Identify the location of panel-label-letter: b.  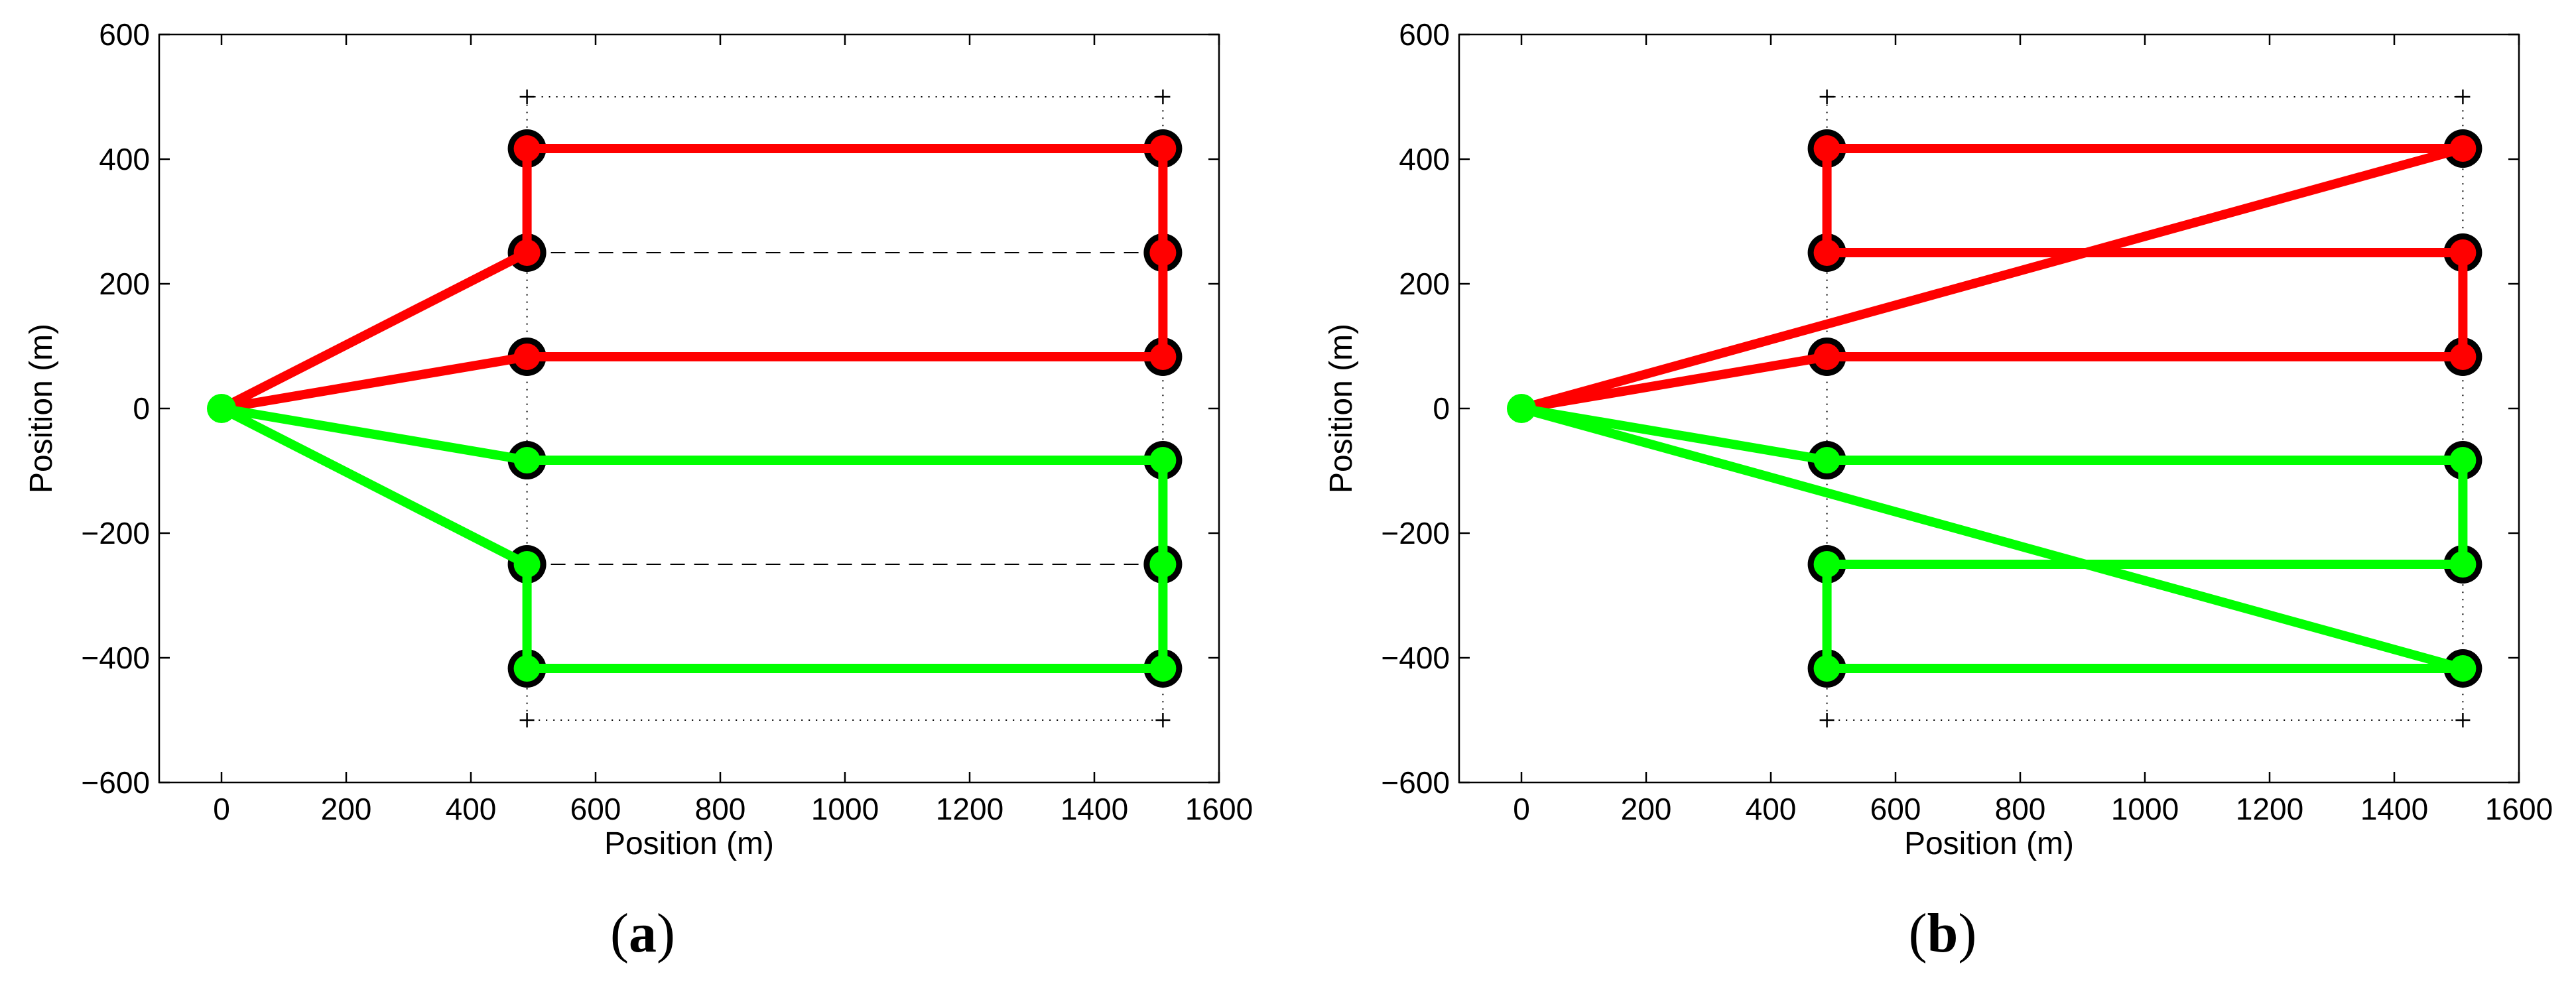
(1943, 933).